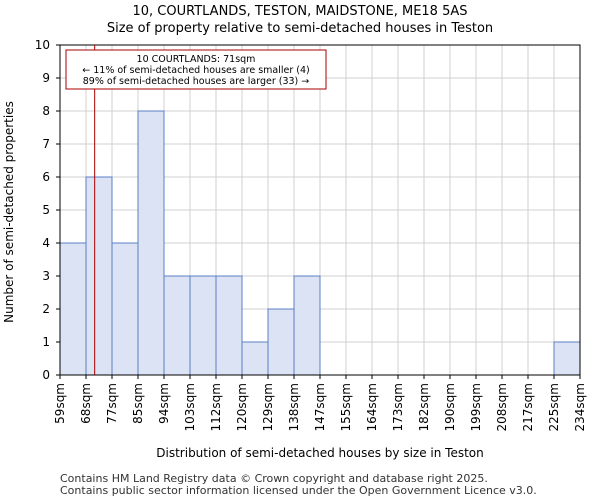 This screenshot has height=500, width=600. What do you see at coordinates (46, 177) in the screenshot?
I see `y-tick-label: 6` at bounding box center [46, 177].